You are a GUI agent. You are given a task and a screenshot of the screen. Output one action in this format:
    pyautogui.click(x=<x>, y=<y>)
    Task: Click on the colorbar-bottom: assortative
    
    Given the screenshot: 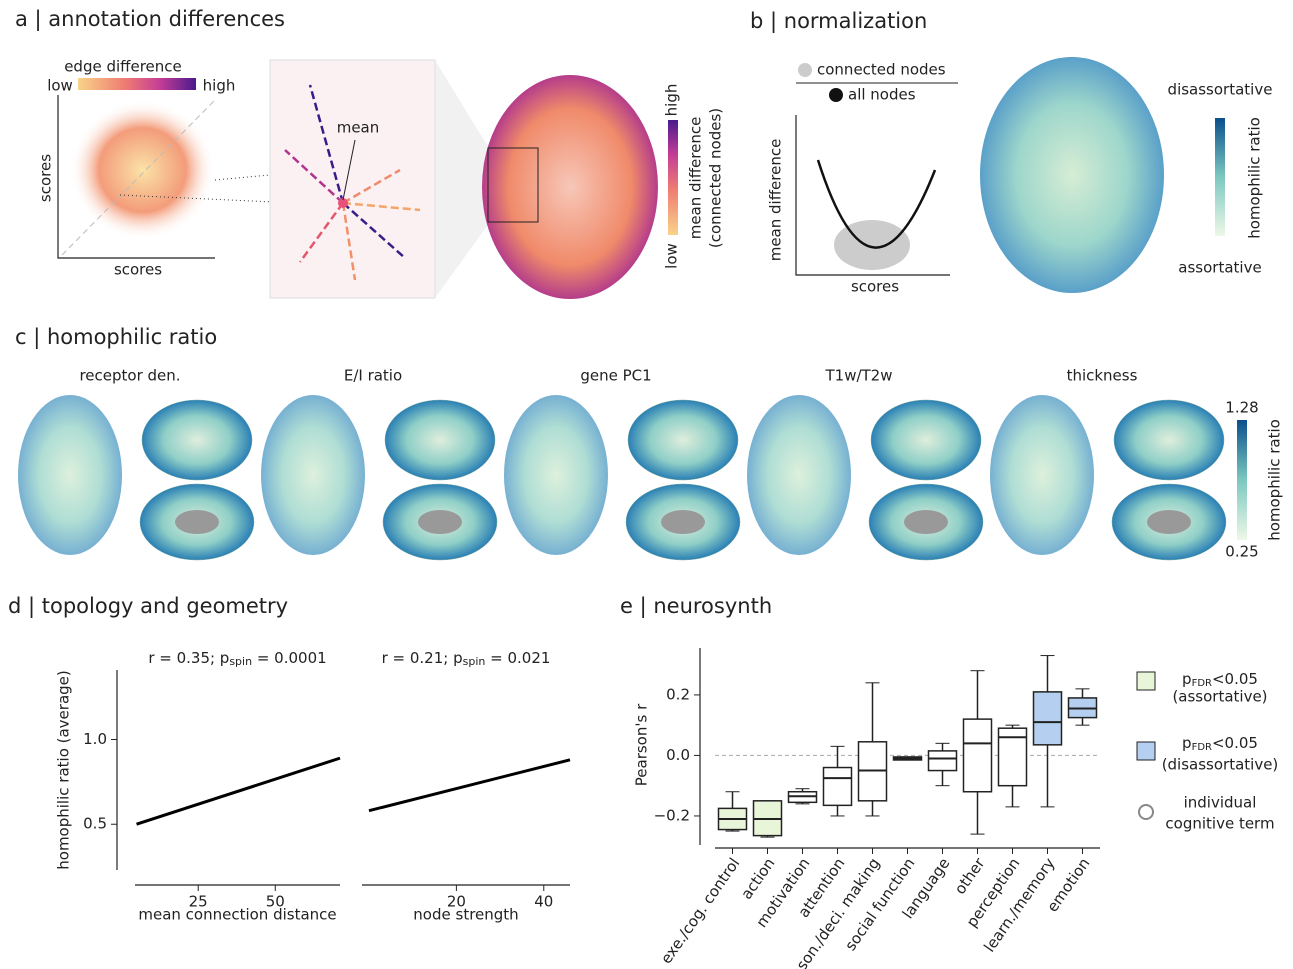 What is the action you would take?
    pyautogui.click(x=1219, y=268)
    